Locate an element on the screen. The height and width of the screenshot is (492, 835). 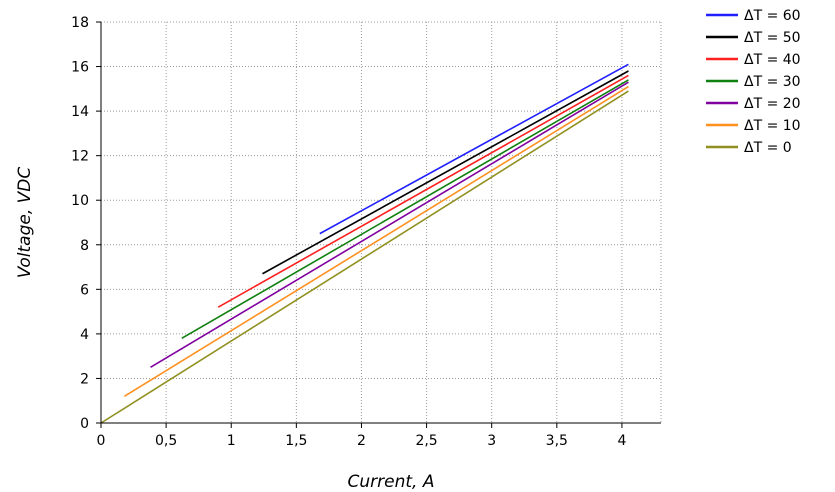
y-tick-label: 12 is located at coordinates (80, 157).